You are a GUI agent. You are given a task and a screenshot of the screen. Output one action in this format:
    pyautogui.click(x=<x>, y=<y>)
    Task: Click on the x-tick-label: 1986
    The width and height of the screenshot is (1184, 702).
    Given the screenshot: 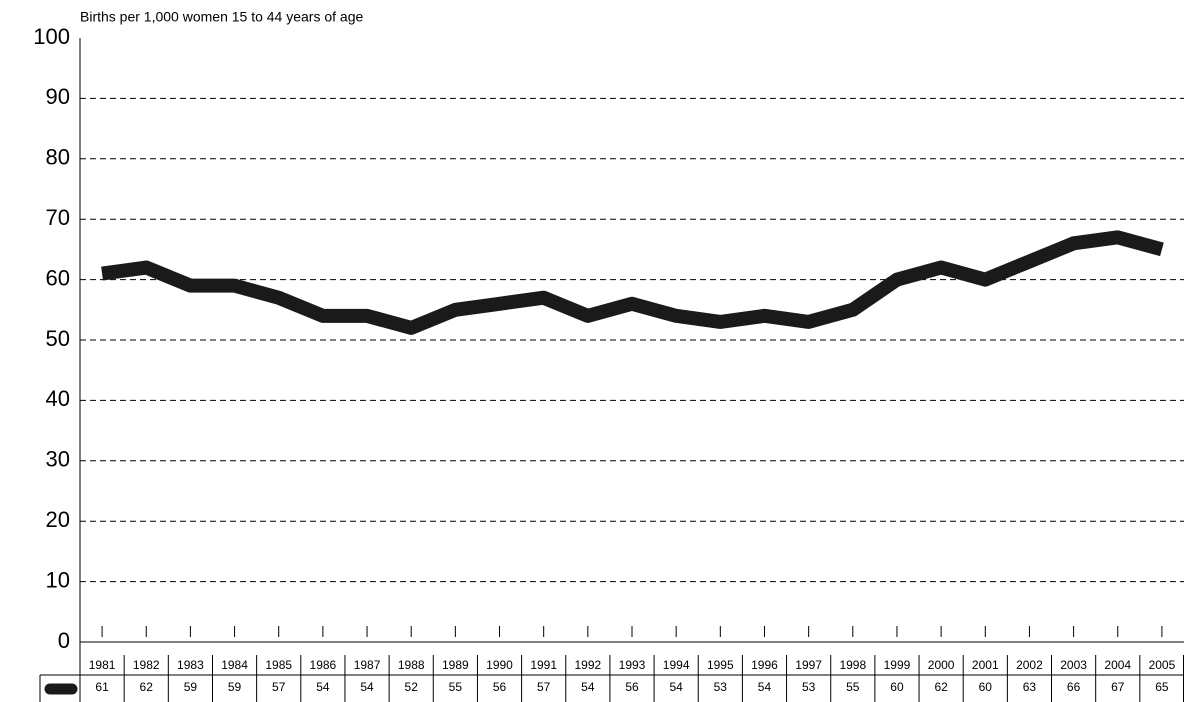 What is the action you would take?
    pyautogui.click(x=323, y=665)
    